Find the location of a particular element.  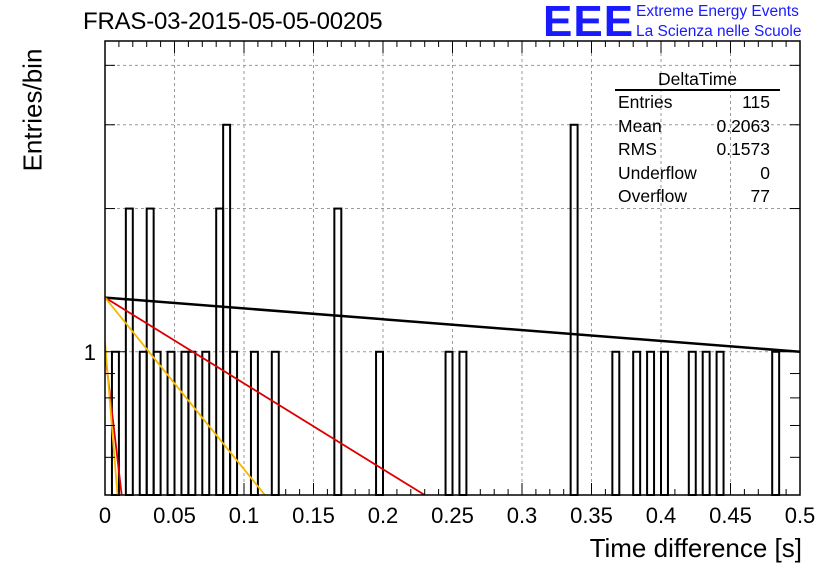

stats-row-underflow: Underflow 0 is located at coordinates (695, 174).